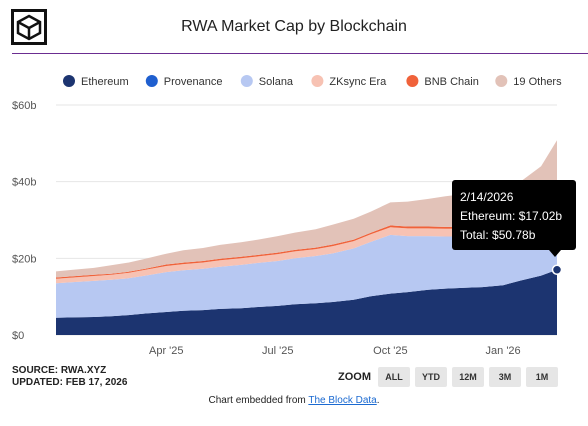  I want to click on the-block-data-link: The Block Data, so click(342, 400).